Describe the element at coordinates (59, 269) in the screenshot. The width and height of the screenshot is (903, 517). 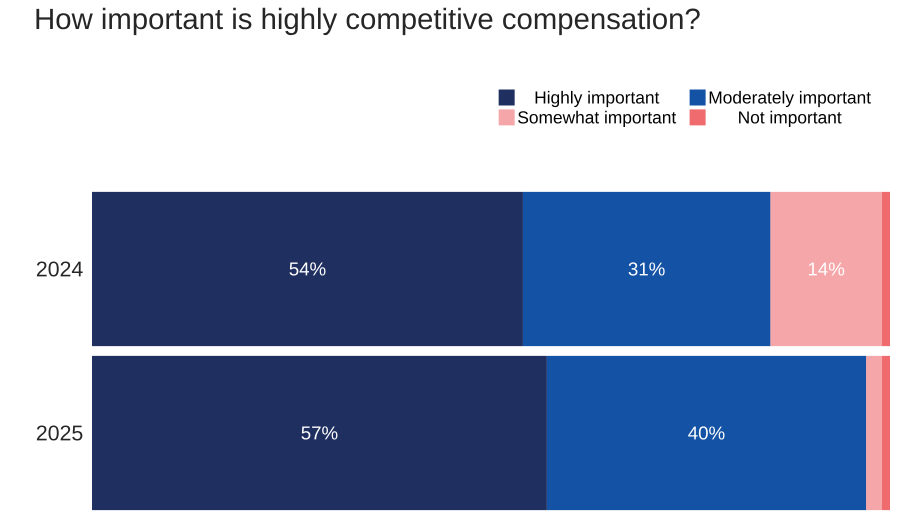
I see `y-tick-label: 2024` at that location.